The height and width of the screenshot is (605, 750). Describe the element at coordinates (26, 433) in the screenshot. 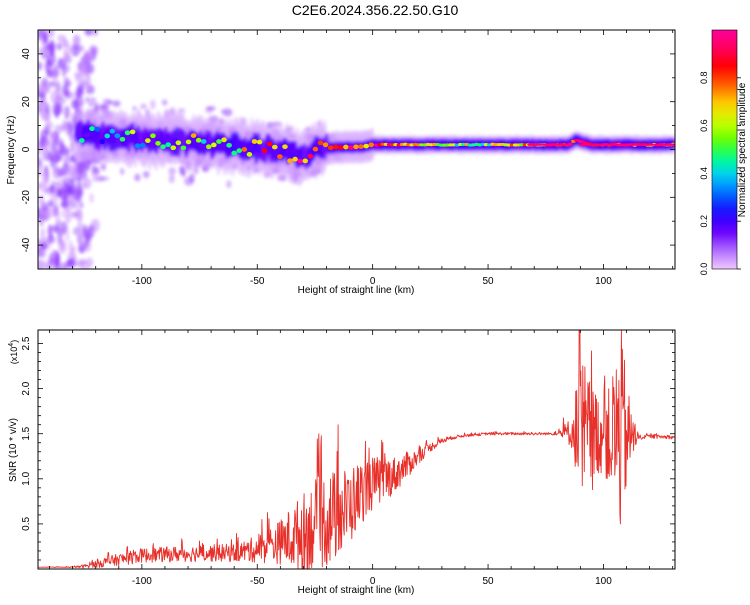

I see `snr-y-tick-label: 1.5` at that location.